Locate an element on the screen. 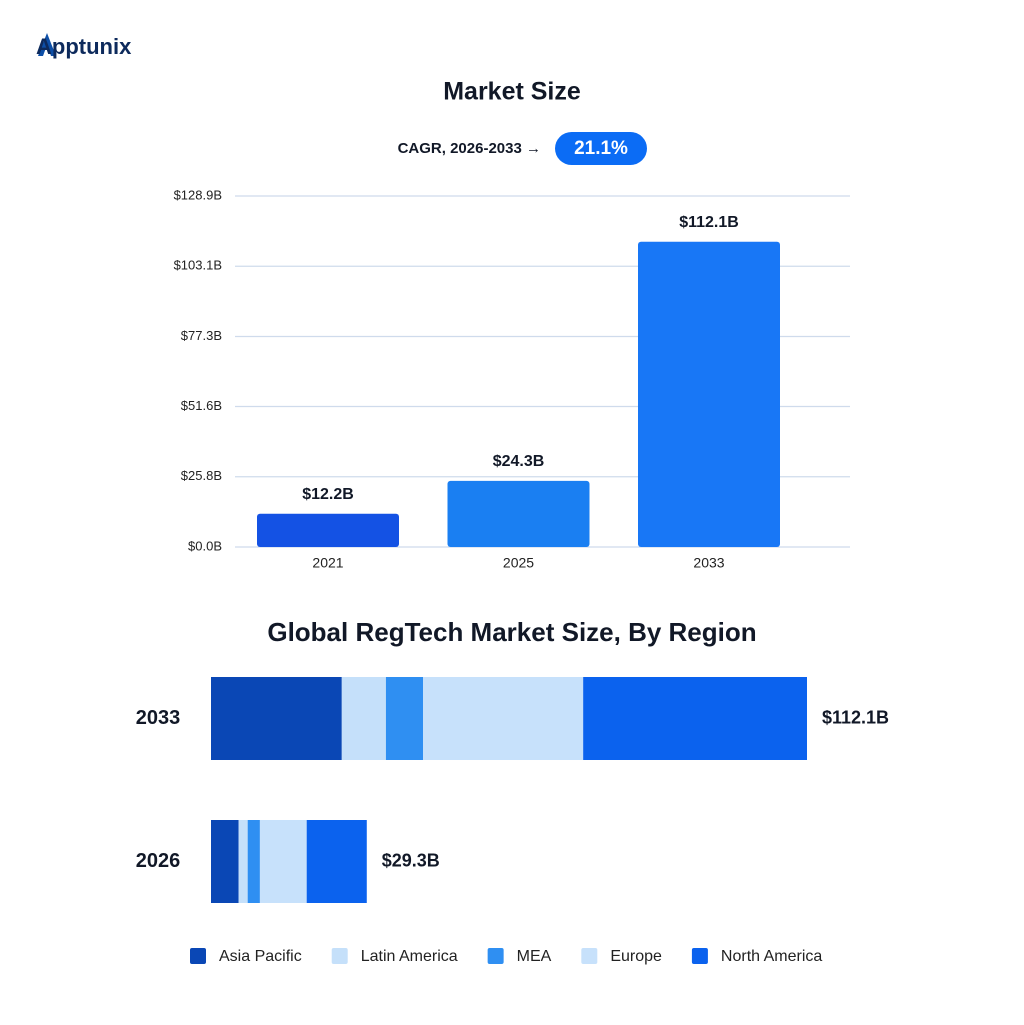  logo-icon is located at coordinates (47, 44).